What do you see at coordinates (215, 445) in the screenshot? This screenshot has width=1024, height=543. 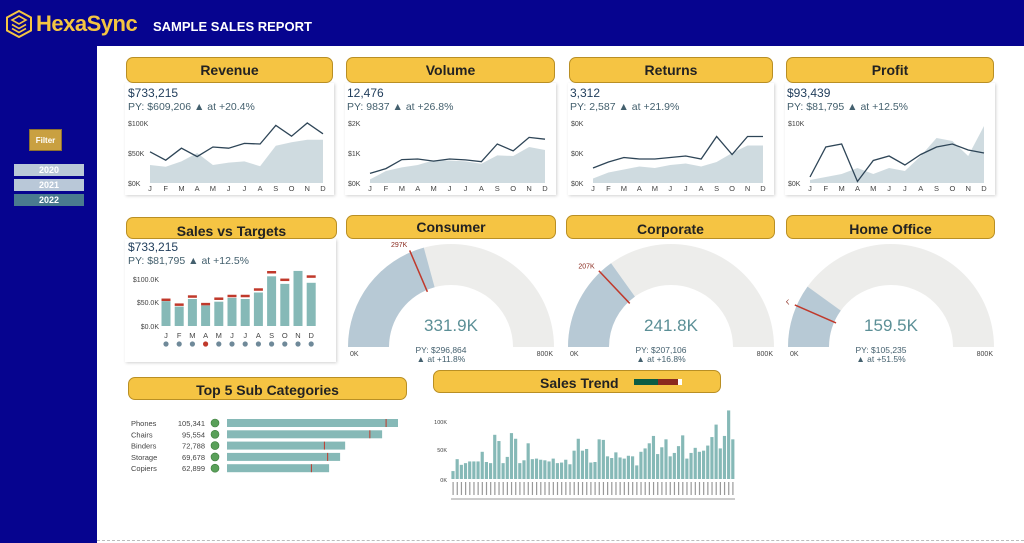 I see `subcategory-status-dot` at bounding box center [215, 445].